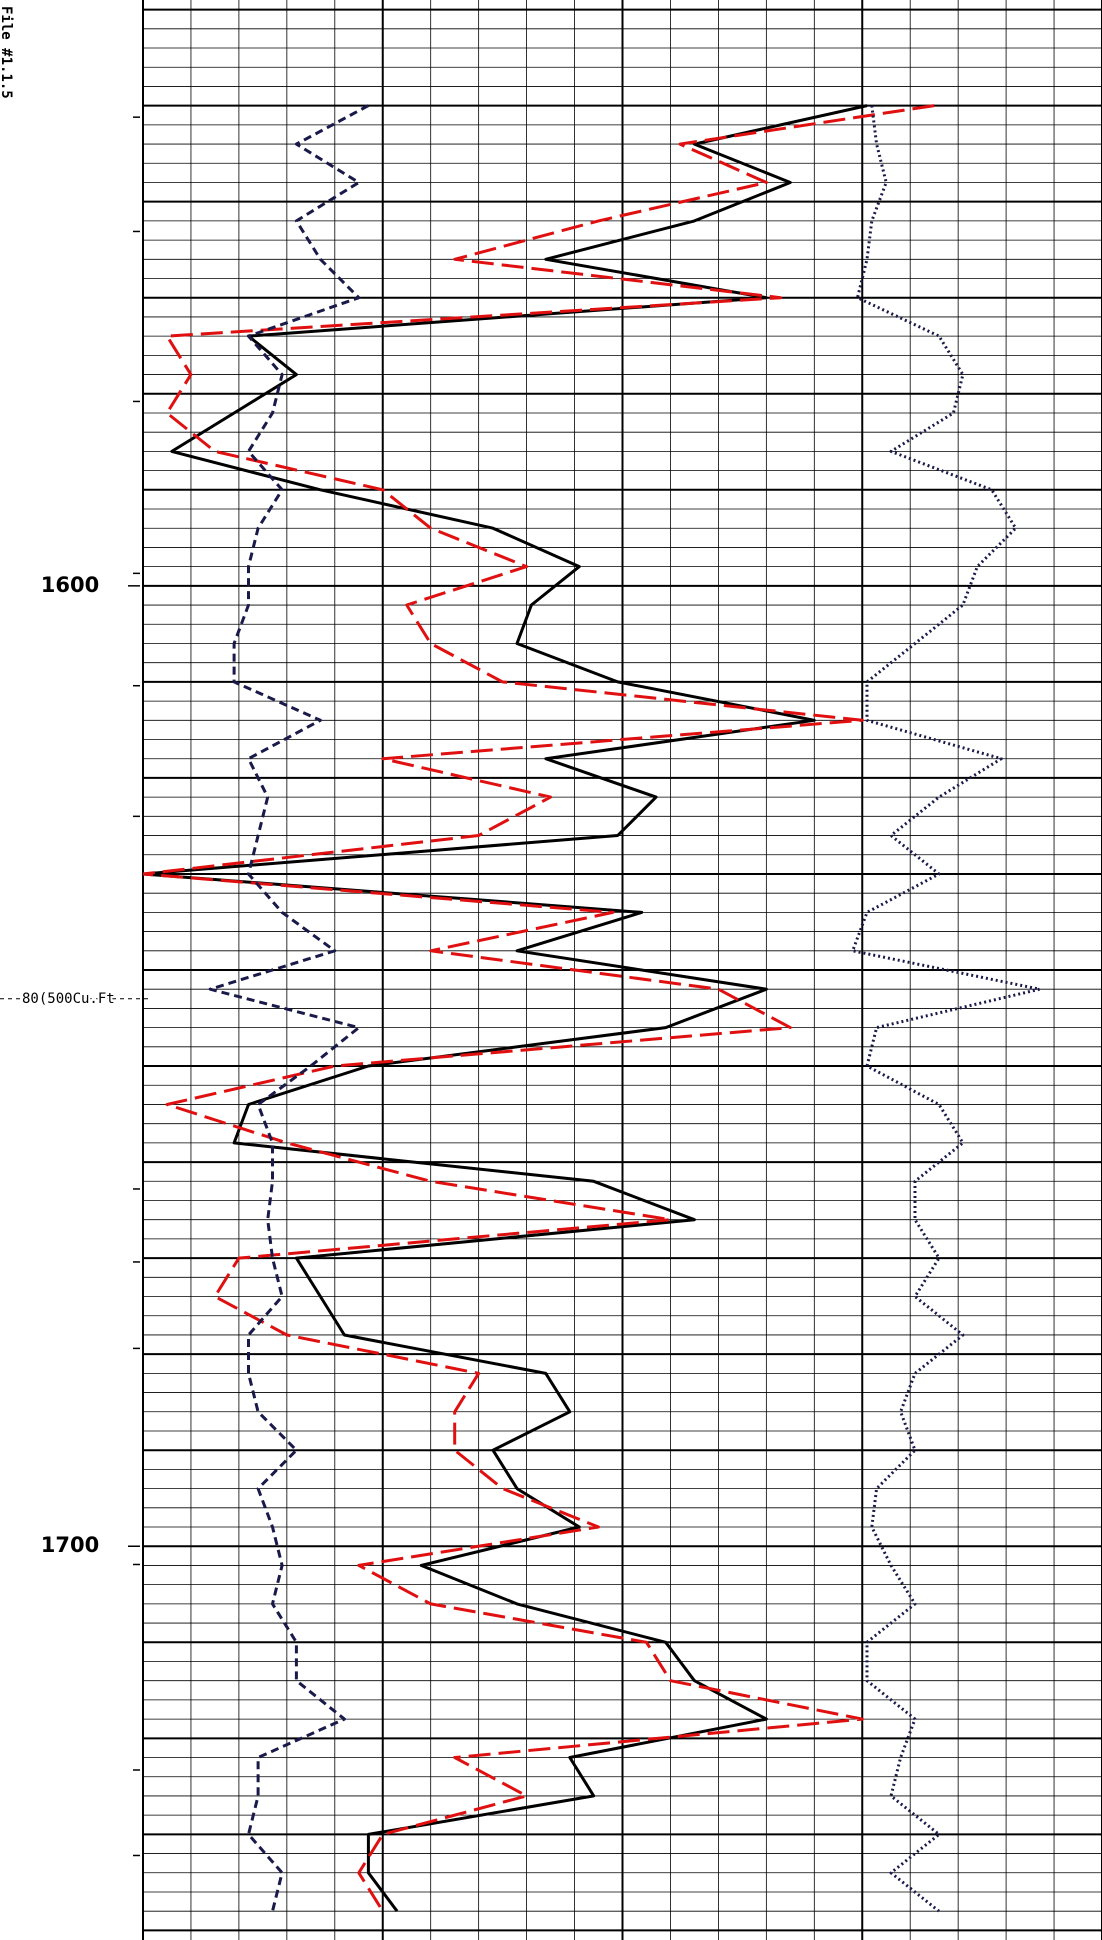  Describe the element at coordinates (70, 1545) in the screenshot. I see `y-tick-label: 1700` at that location.